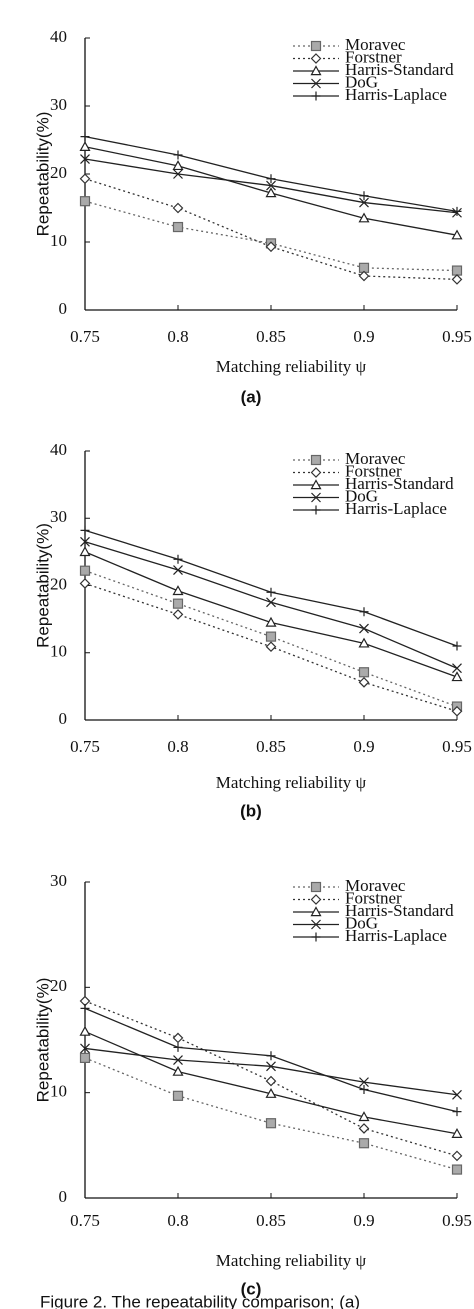  What do you see at coordinates (251, 396) in the screenshot?
I see `subtitle: (a)` at bounding box center [251, 396].